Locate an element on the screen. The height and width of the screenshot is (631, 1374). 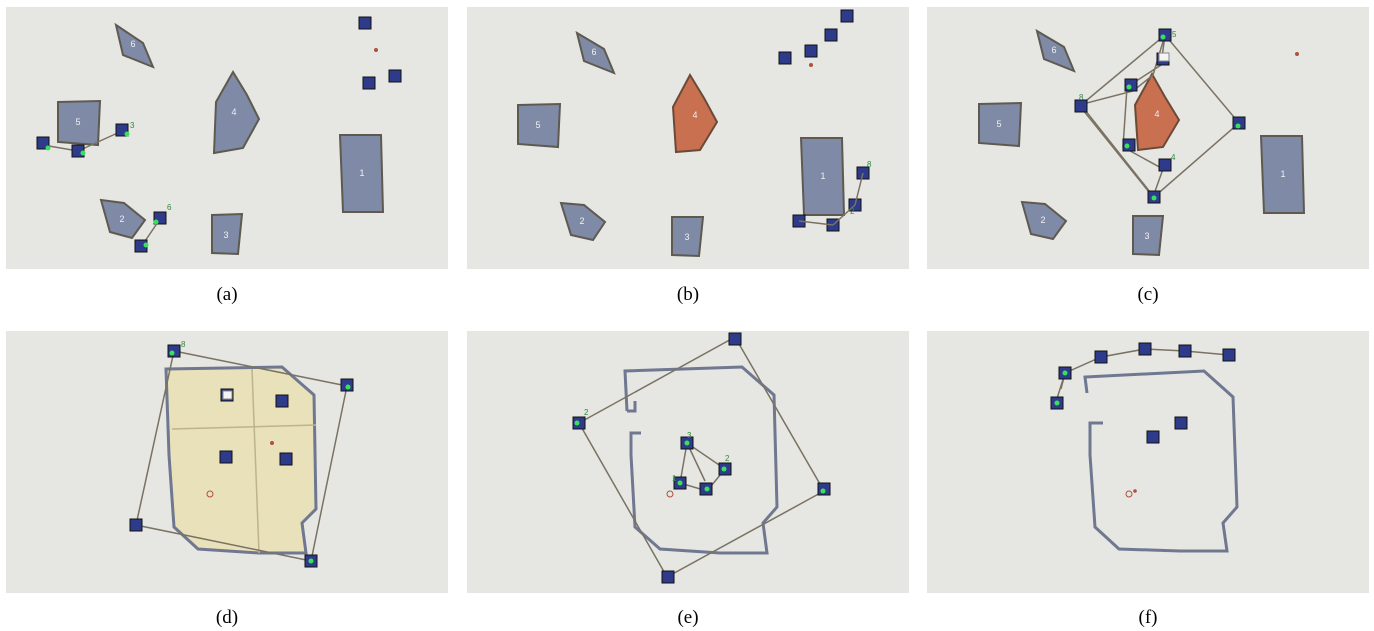
photo-panel-d: 8 is located at coordinates (227, 462).